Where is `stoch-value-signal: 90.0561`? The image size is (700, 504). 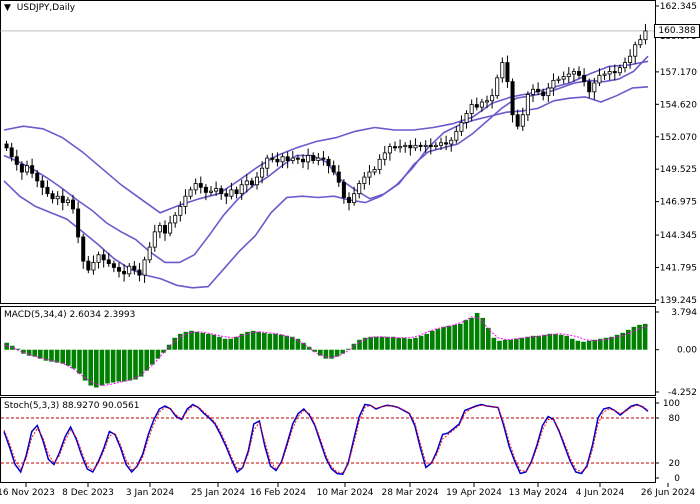
stoch-value-signal: 90.0561 is located at coordinates (121, 406).